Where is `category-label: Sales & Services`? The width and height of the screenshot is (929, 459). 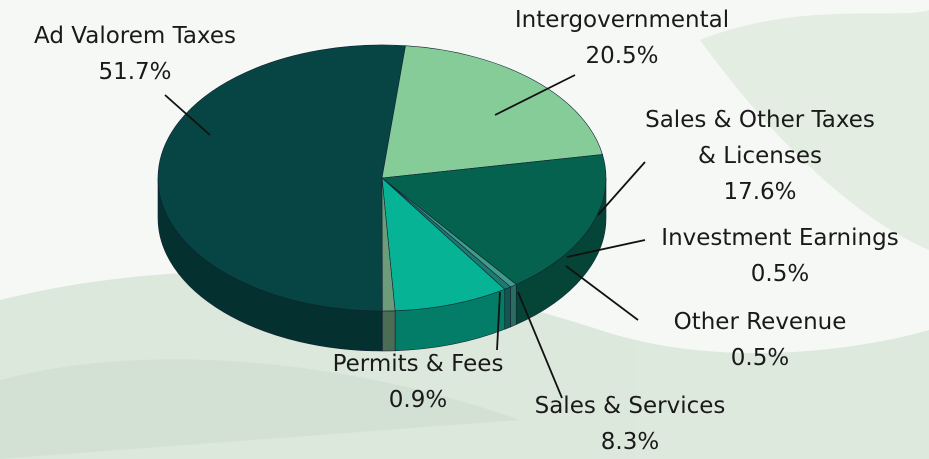
category-label: Sales & Services is located at coordinates (630, 406).